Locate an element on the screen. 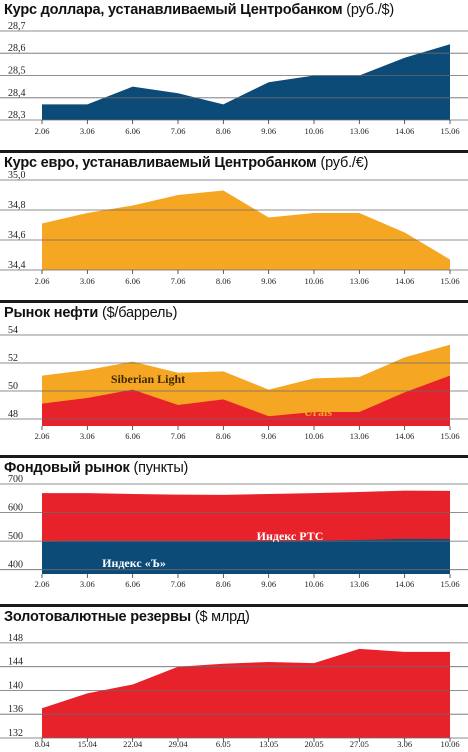 Image resolution: width=468 pixels, height=752 pixels. chart-title: Рынок нефти is located at coordinates (51, 313).